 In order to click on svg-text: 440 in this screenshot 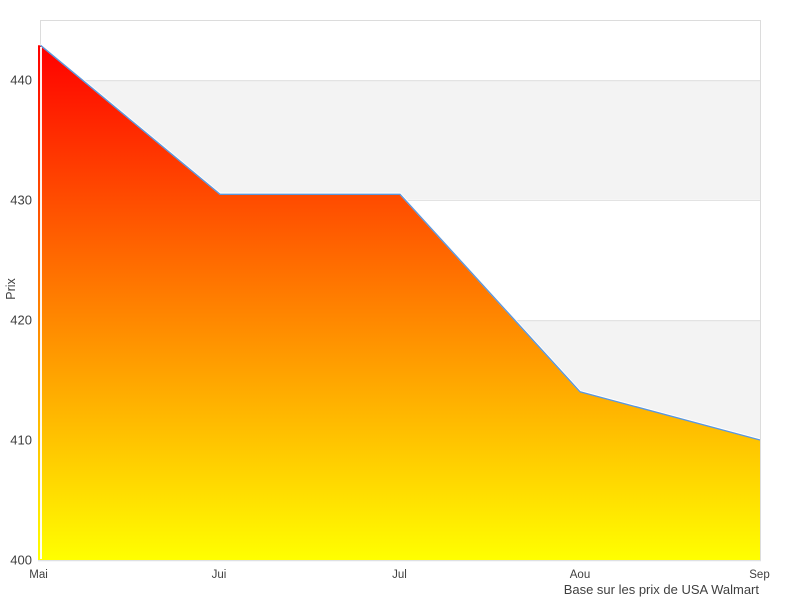, I will do `click(21, 80)`.